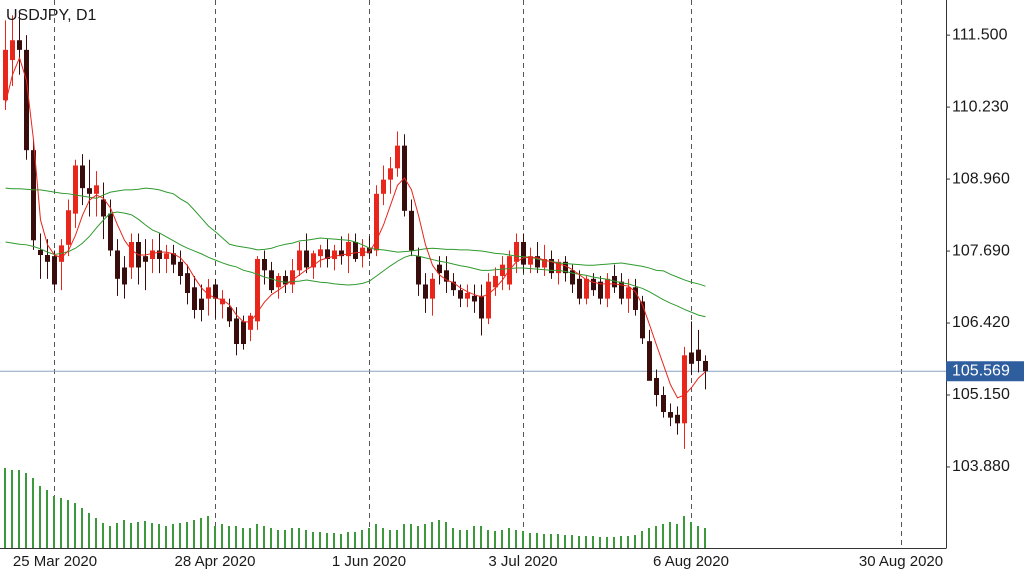  What do you see at coordinates (355, 508) in the screenshot?
I see `volume` at bounding box center [355, 508].